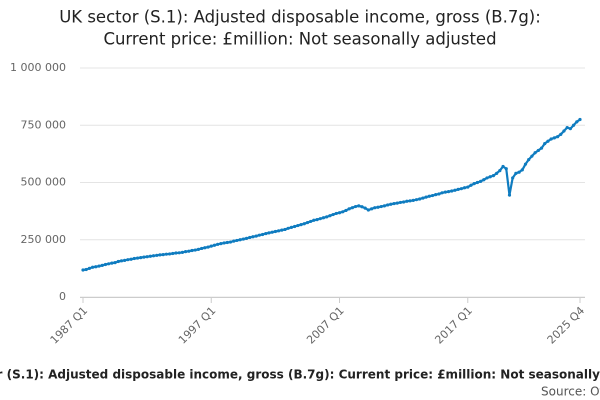 This screenshot has width=600, height=400. What do you see at coordinates (570, 392) in the screenshot?
I see `source: Source: Office for National Statistics` at bounding box center [570, 392].